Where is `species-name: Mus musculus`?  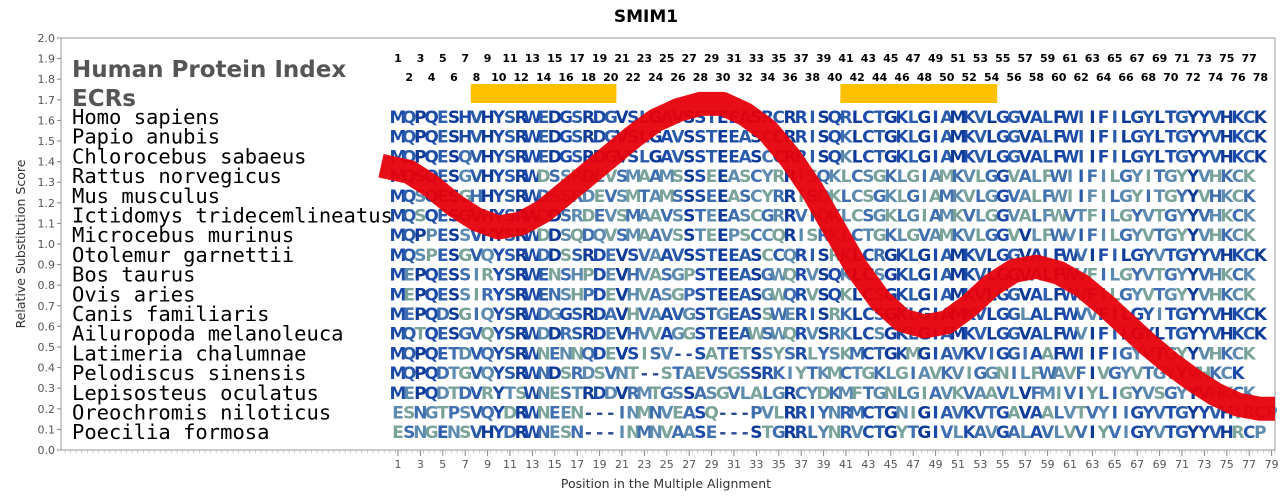 species-name: Mus musculus is located at coordinates (146, 196).